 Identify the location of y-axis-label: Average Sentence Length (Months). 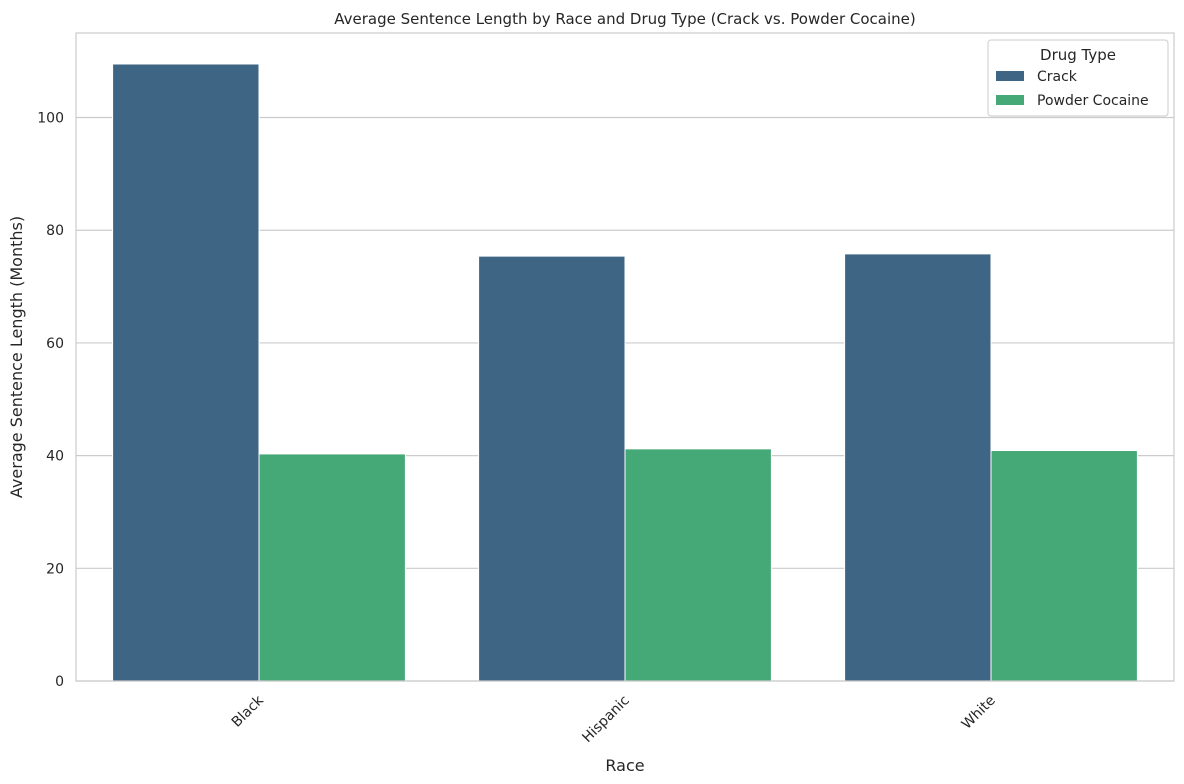
(16, 357).